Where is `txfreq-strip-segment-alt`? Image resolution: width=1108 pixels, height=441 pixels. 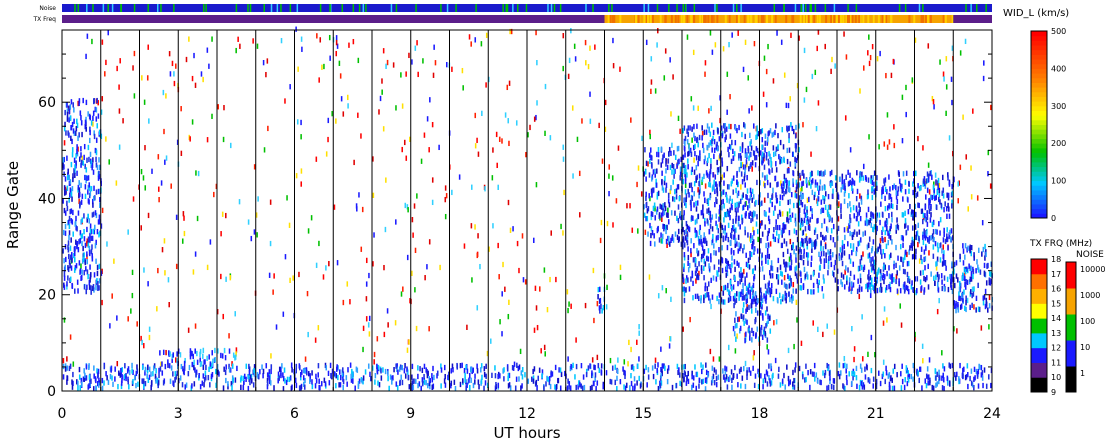
txfreq-strip-segment-alt is located at coordinates (779, 19).